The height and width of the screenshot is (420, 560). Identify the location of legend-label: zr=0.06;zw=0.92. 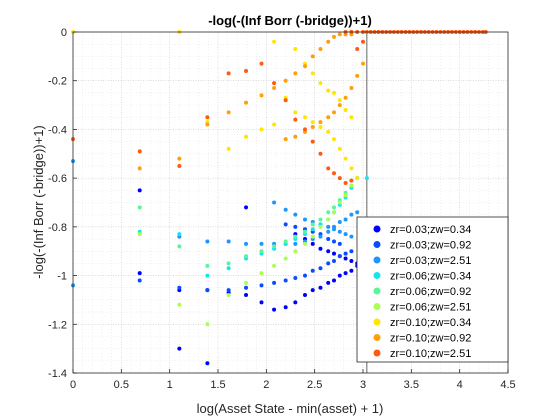
(430, 292).